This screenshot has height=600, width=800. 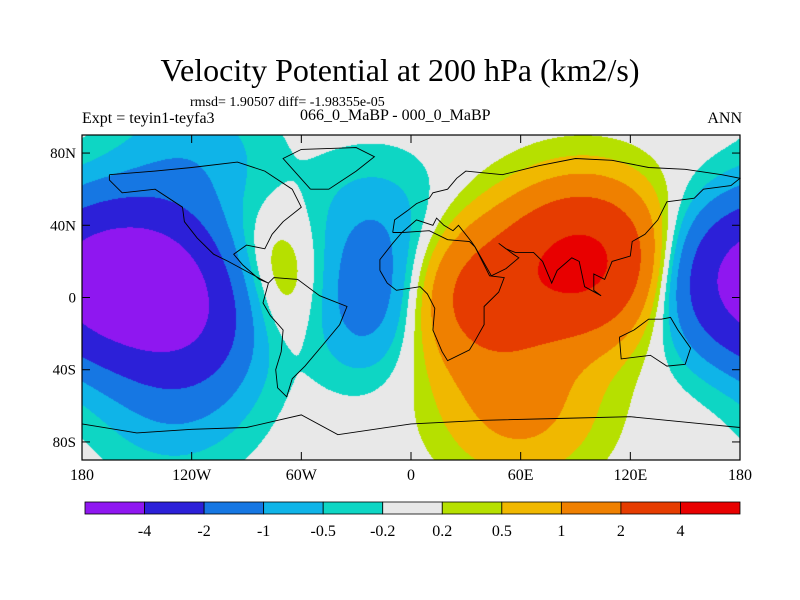 What do you see at coordinates (63, 154) in the screenshot?
I see `y-tick-label: 80N` at bounding box center [63, 154].